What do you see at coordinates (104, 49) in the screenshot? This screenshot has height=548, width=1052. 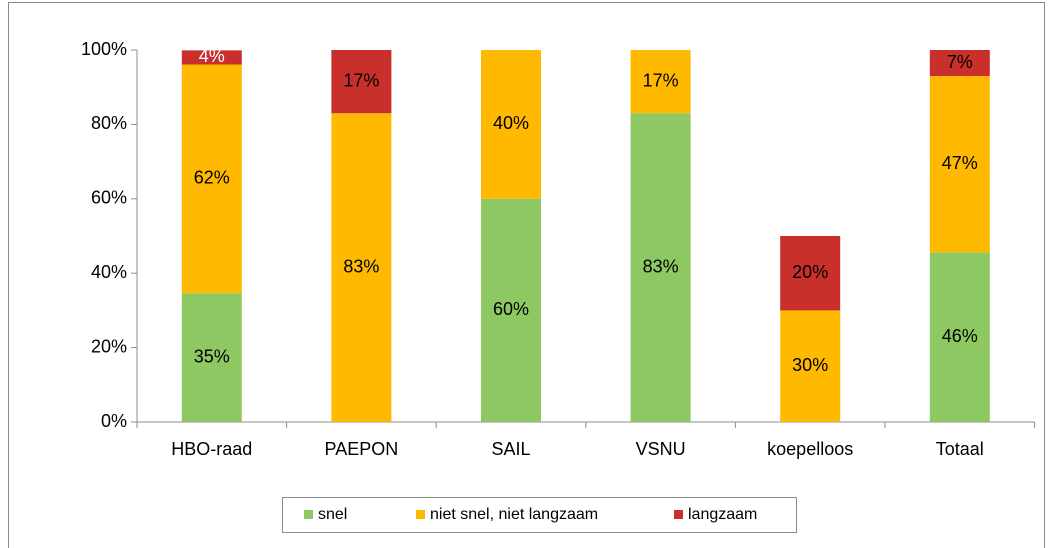 I see `y-tick-label: 100%` at bounding box center [104, 49].